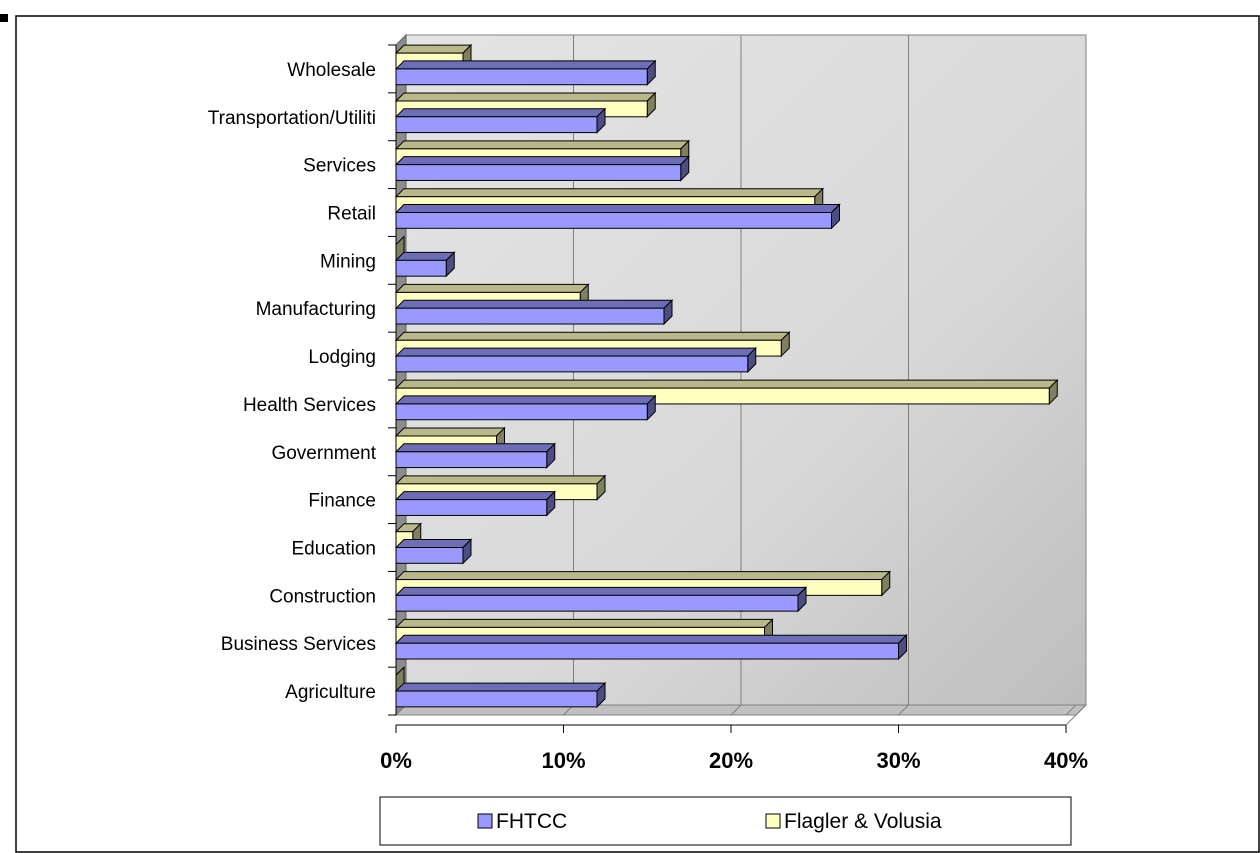 The image size is (1260, 853). What do you see at coordinates (734, 738) in the screenshot?
I see `x-axis: 0% 10% 20% 30% 40%` at bounding box center [734, 738].